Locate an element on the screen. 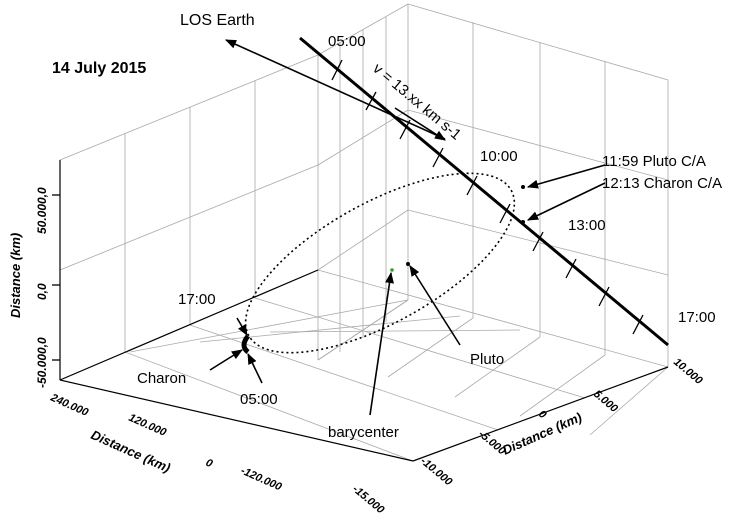 Image resolution: width=754 pixels, height=525 pixels. y-tick-10000: 10.000 is located at coordinates (688, 371).